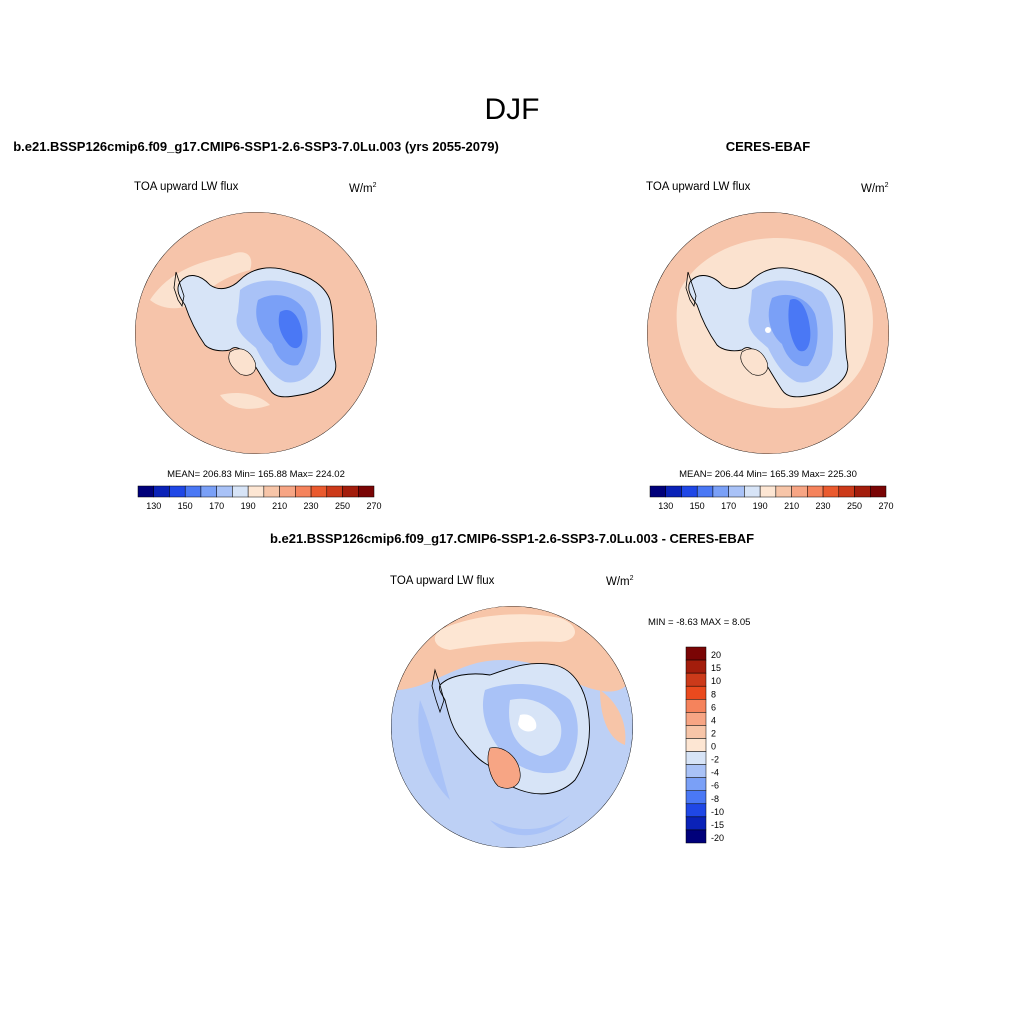 This screenshot has height=1024, width=1024. What do you see at coordinates (279, 506) in the screenshot?
I see `model-colorbar-tick-label: 210` at bounding box center [279, 506].